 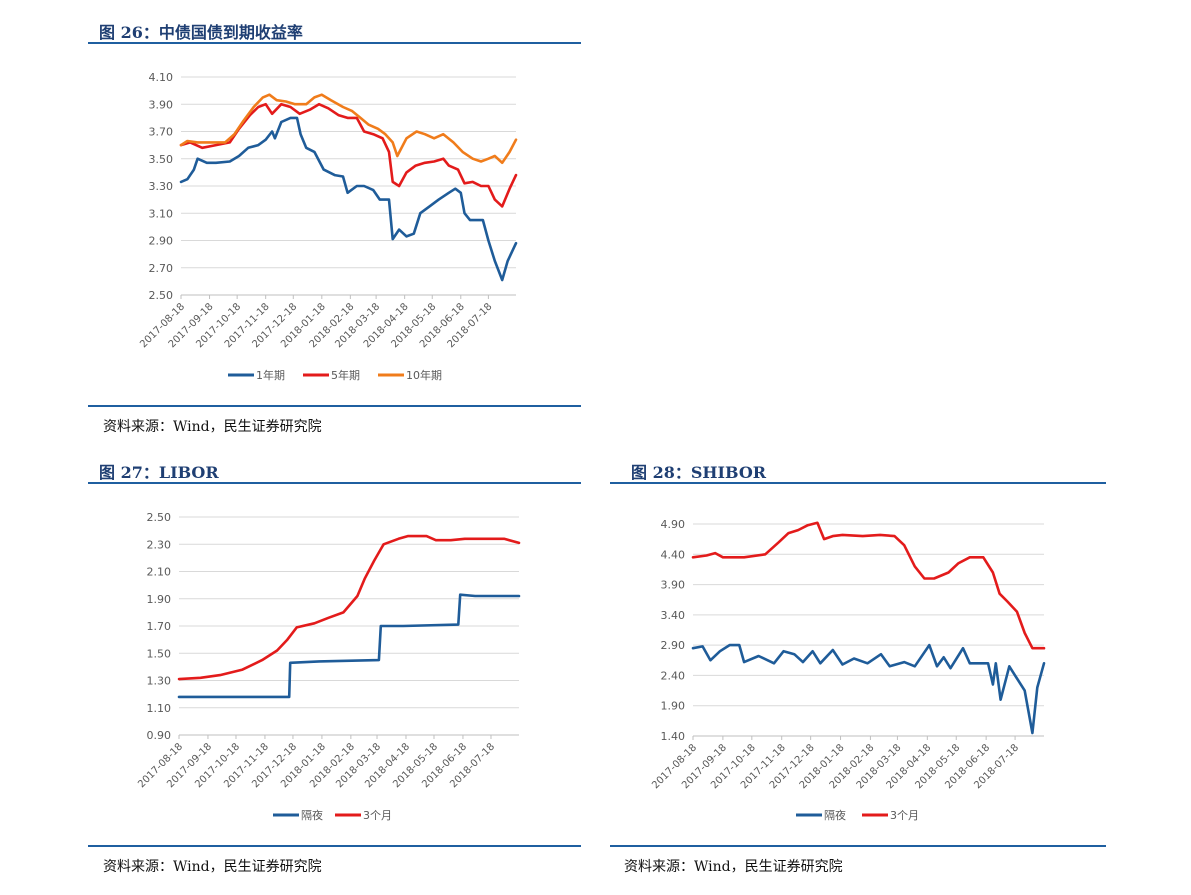 What do you see at coordinates (424, 375) in the screenshot?
I see `legend-label: 10年期` at bounding box center [424, 375].